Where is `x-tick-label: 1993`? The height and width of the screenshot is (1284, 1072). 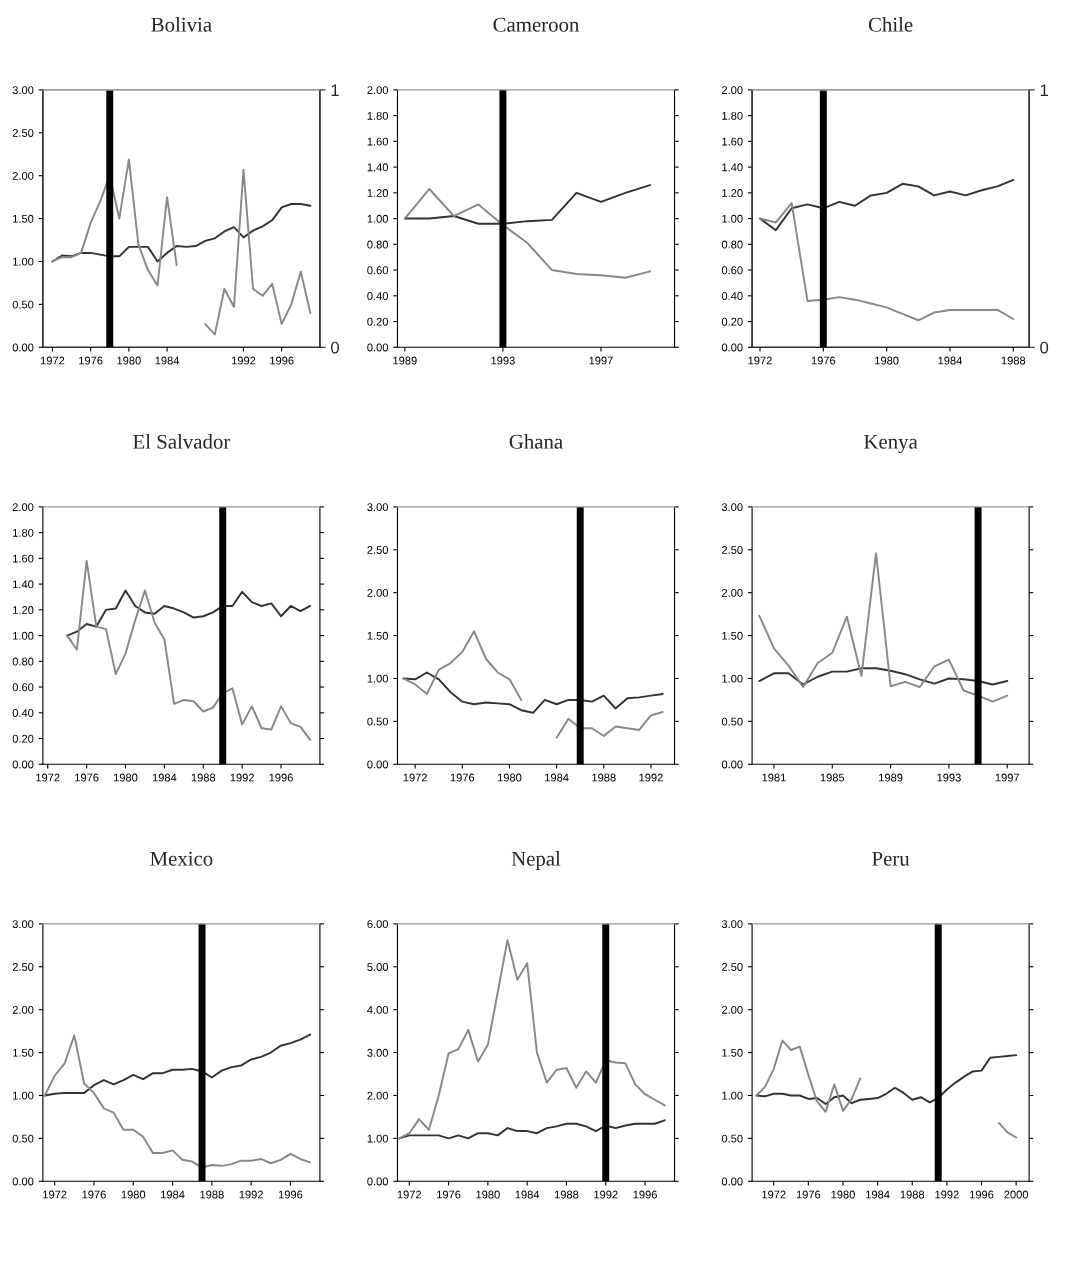 x-tick-label: 1993 is located at coordinates (949, 777).